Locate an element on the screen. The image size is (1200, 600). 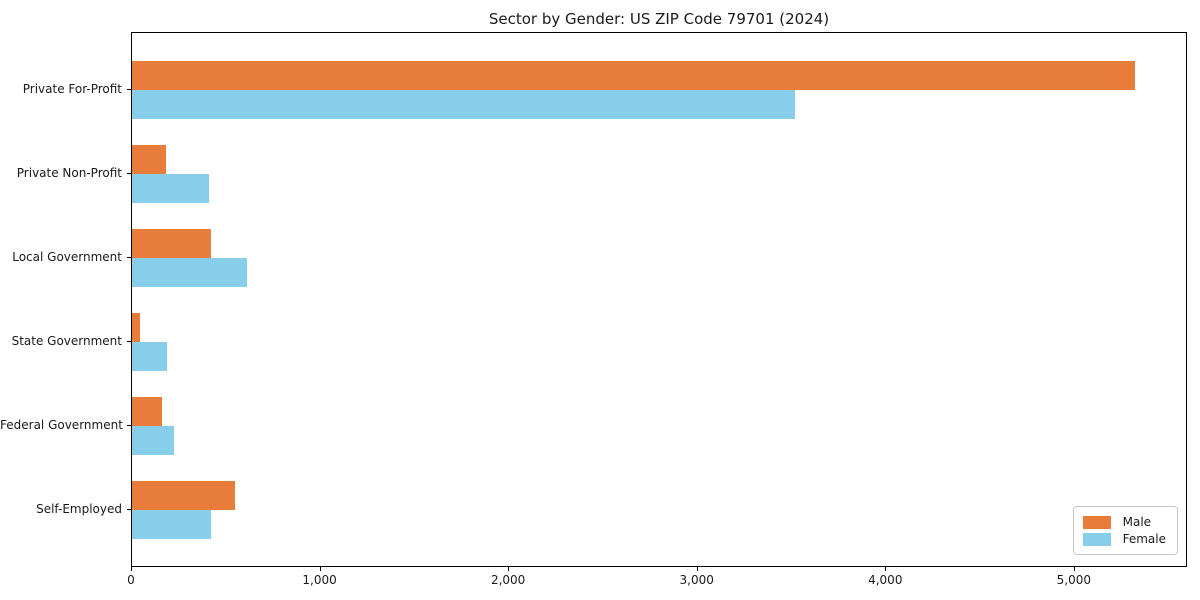
y-tick-label: Local Government is located at coordinates (67, 256).